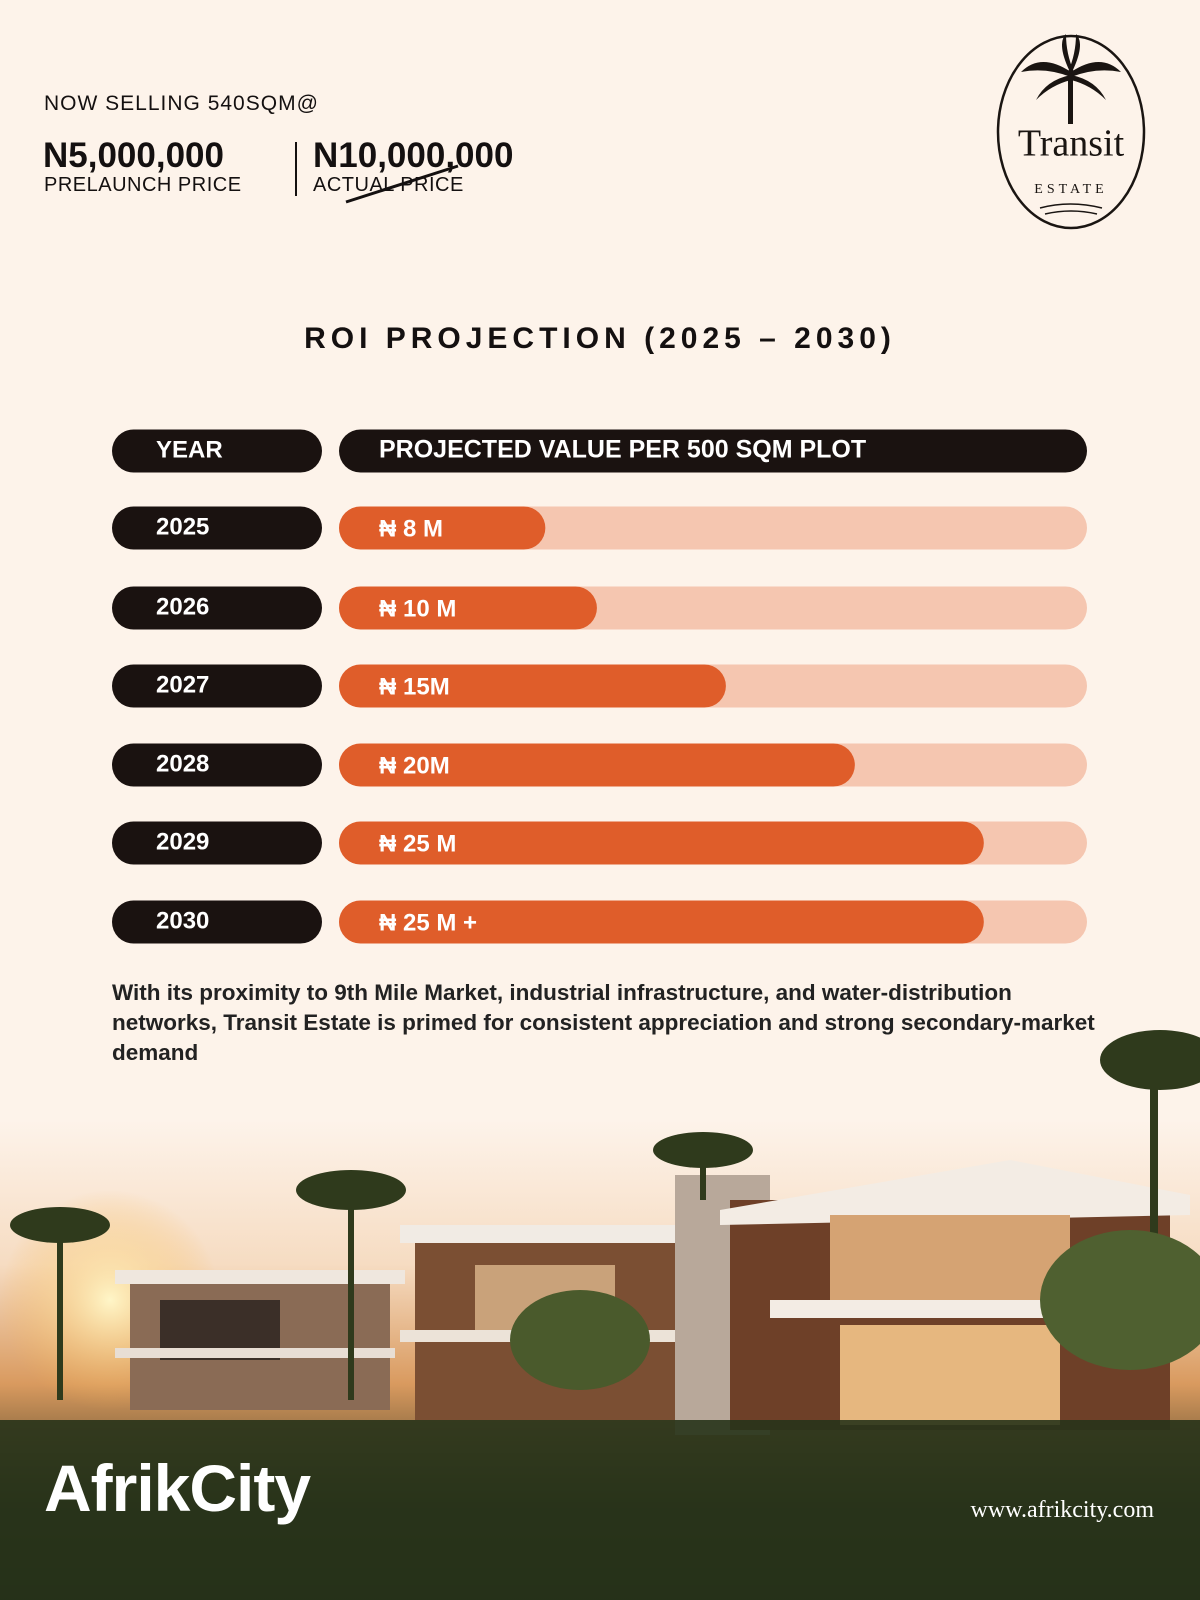 Image resolution: width=1200 pixels, height=1600 pixels. What do you see at coordinates (260, 1340) in the screenshot?
I see `house-left` at bounding box center [260, 1340].